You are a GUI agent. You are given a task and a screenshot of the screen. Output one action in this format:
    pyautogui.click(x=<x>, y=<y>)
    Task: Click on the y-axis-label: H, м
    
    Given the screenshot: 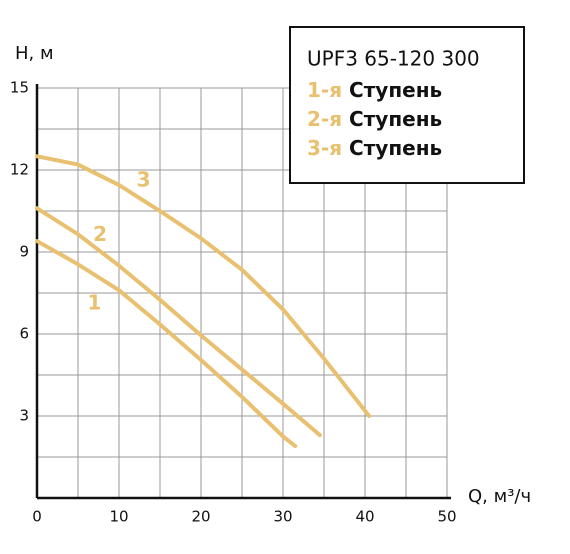 What is the action you would take?
    pyautogui.click(x=34, y=53)
    